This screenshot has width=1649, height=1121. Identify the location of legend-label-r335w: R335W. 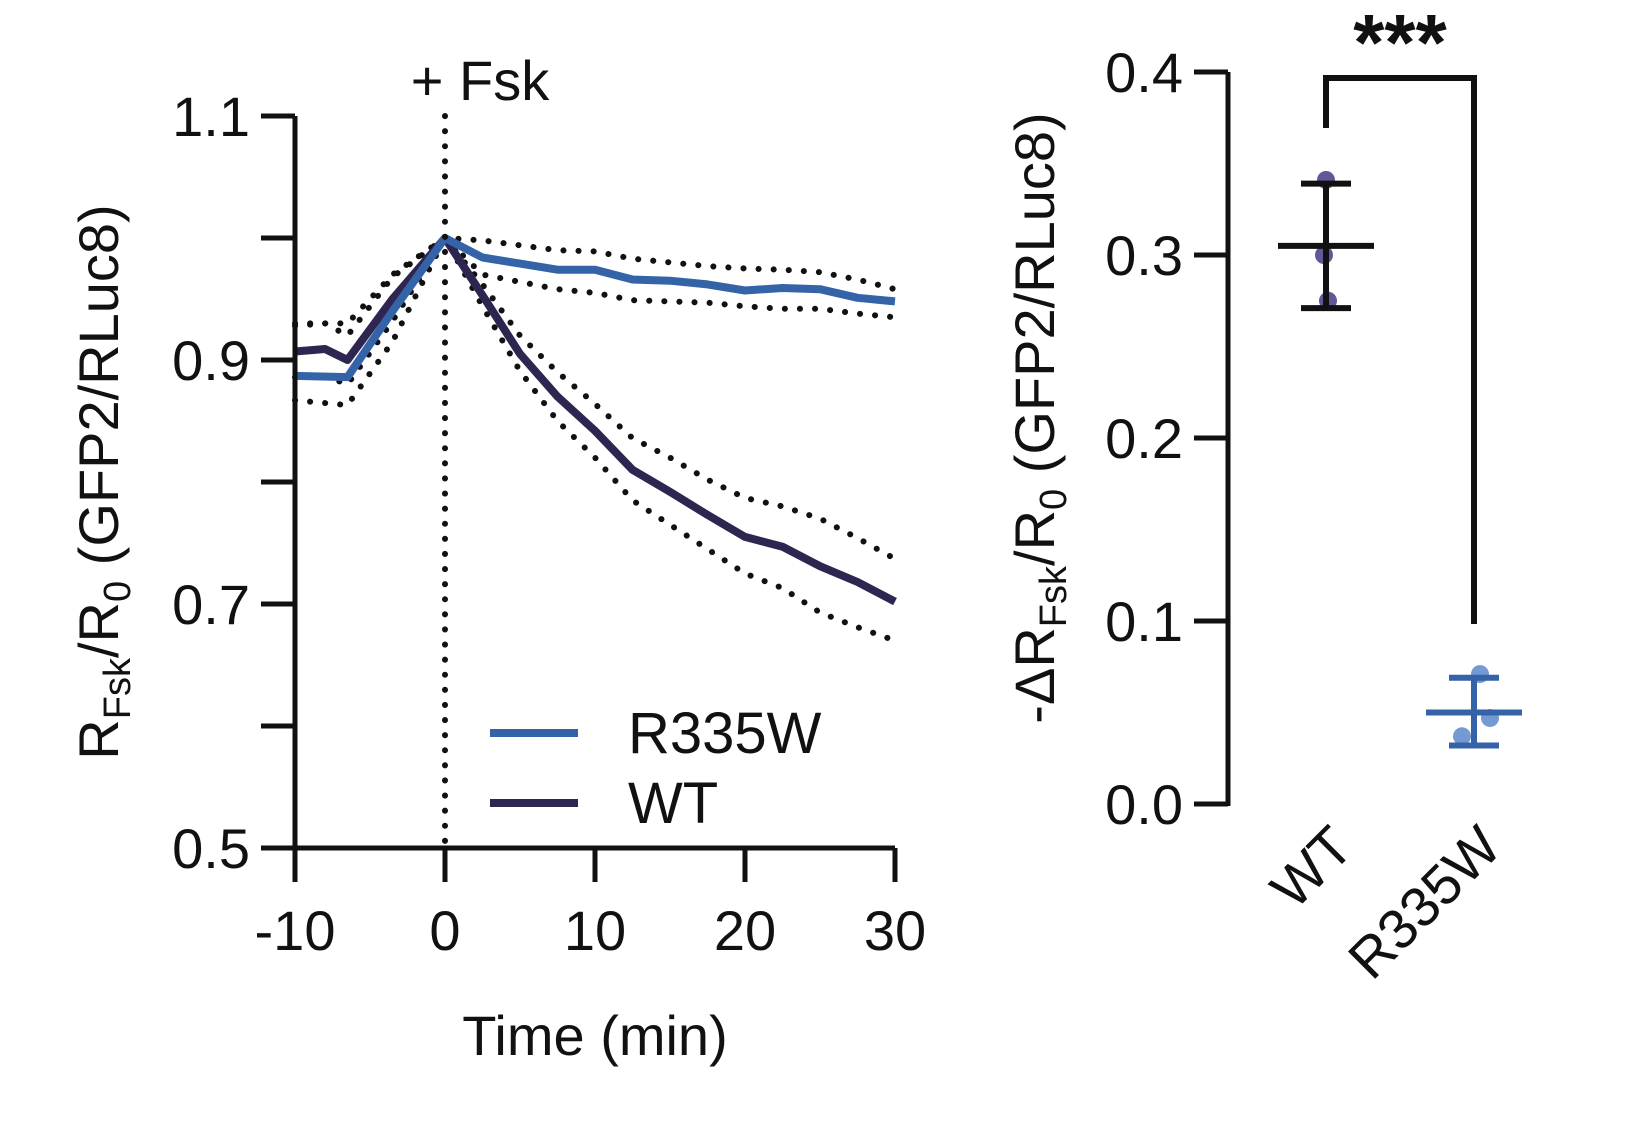
(725, 733).